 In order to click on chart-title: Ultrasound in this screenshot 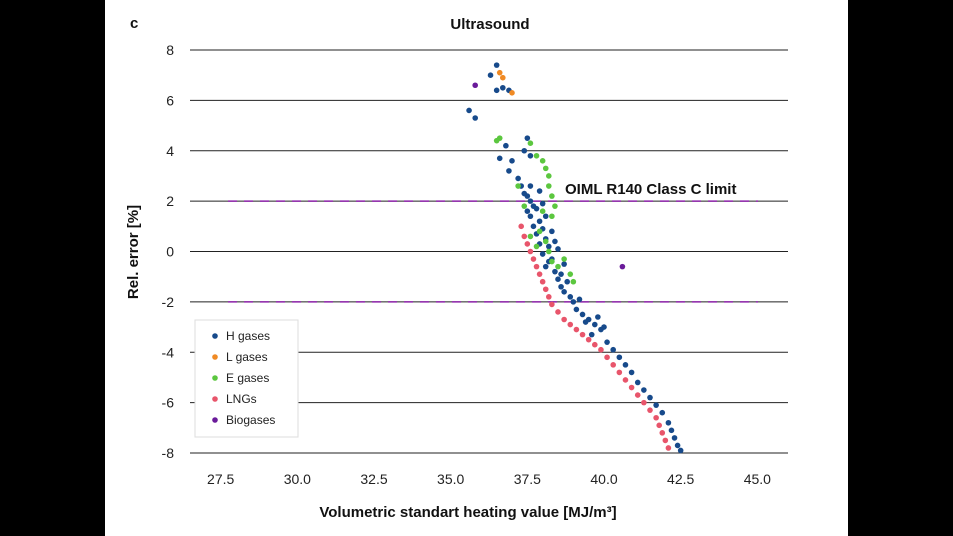, I will do `click(489, 24)`.